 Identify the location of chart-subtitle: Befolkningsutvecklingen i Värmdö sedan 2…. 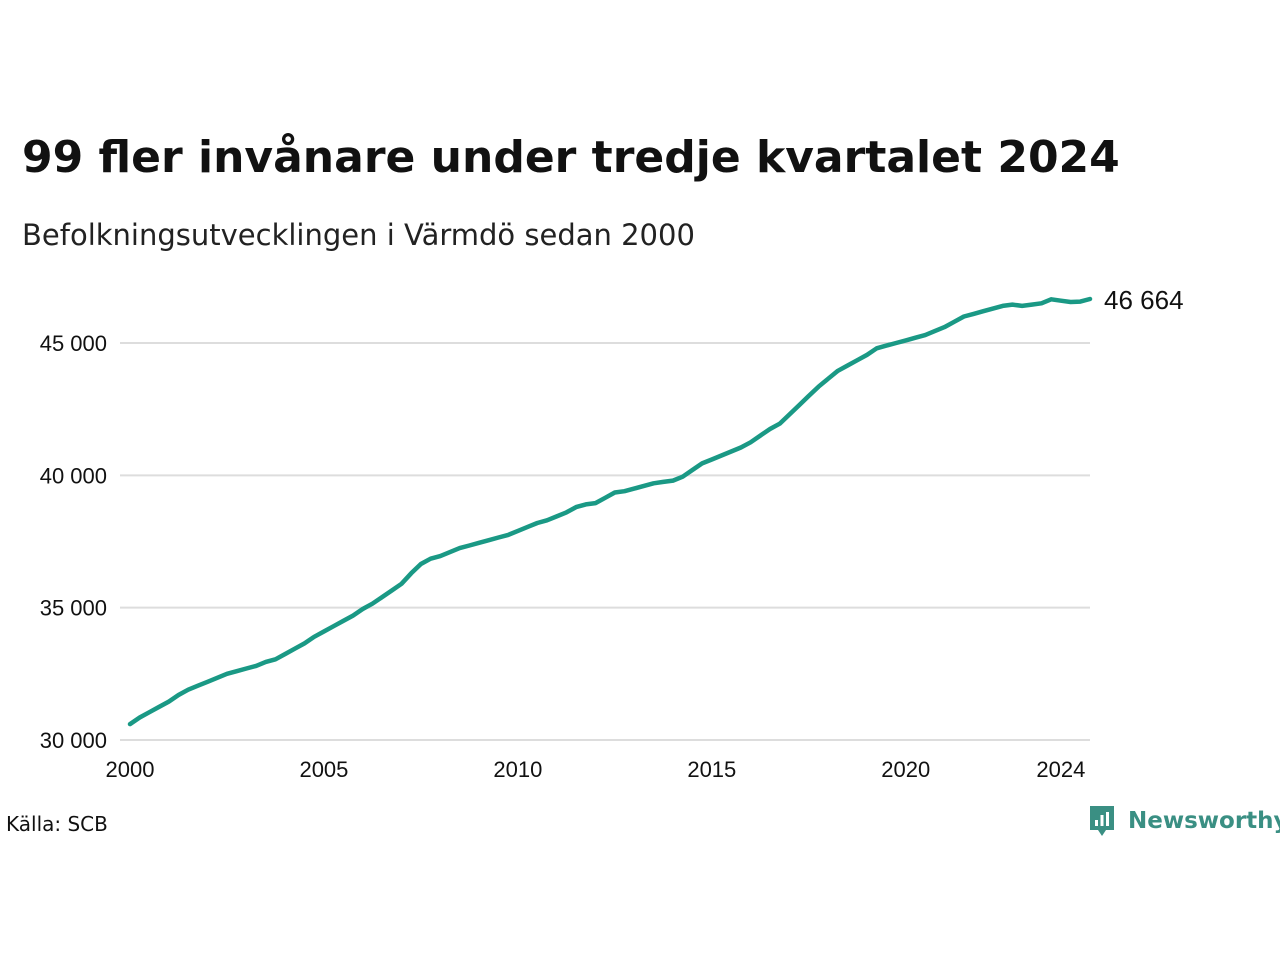
(358, 235).